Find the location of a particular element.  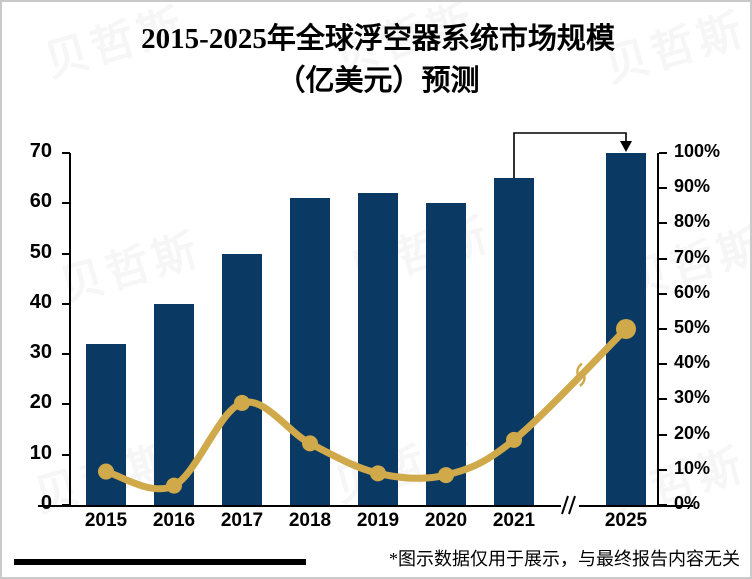

y-axis-right-label: 40% is located at coordinates (692, 362).